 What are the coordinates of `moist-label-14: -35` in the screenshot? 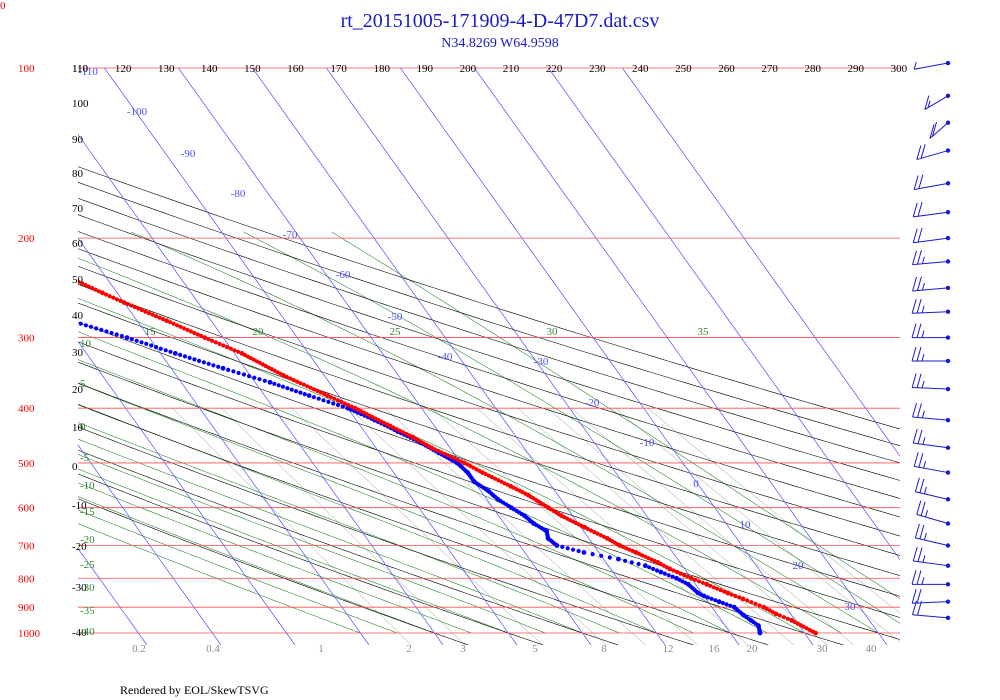 It's located at (87, 611).